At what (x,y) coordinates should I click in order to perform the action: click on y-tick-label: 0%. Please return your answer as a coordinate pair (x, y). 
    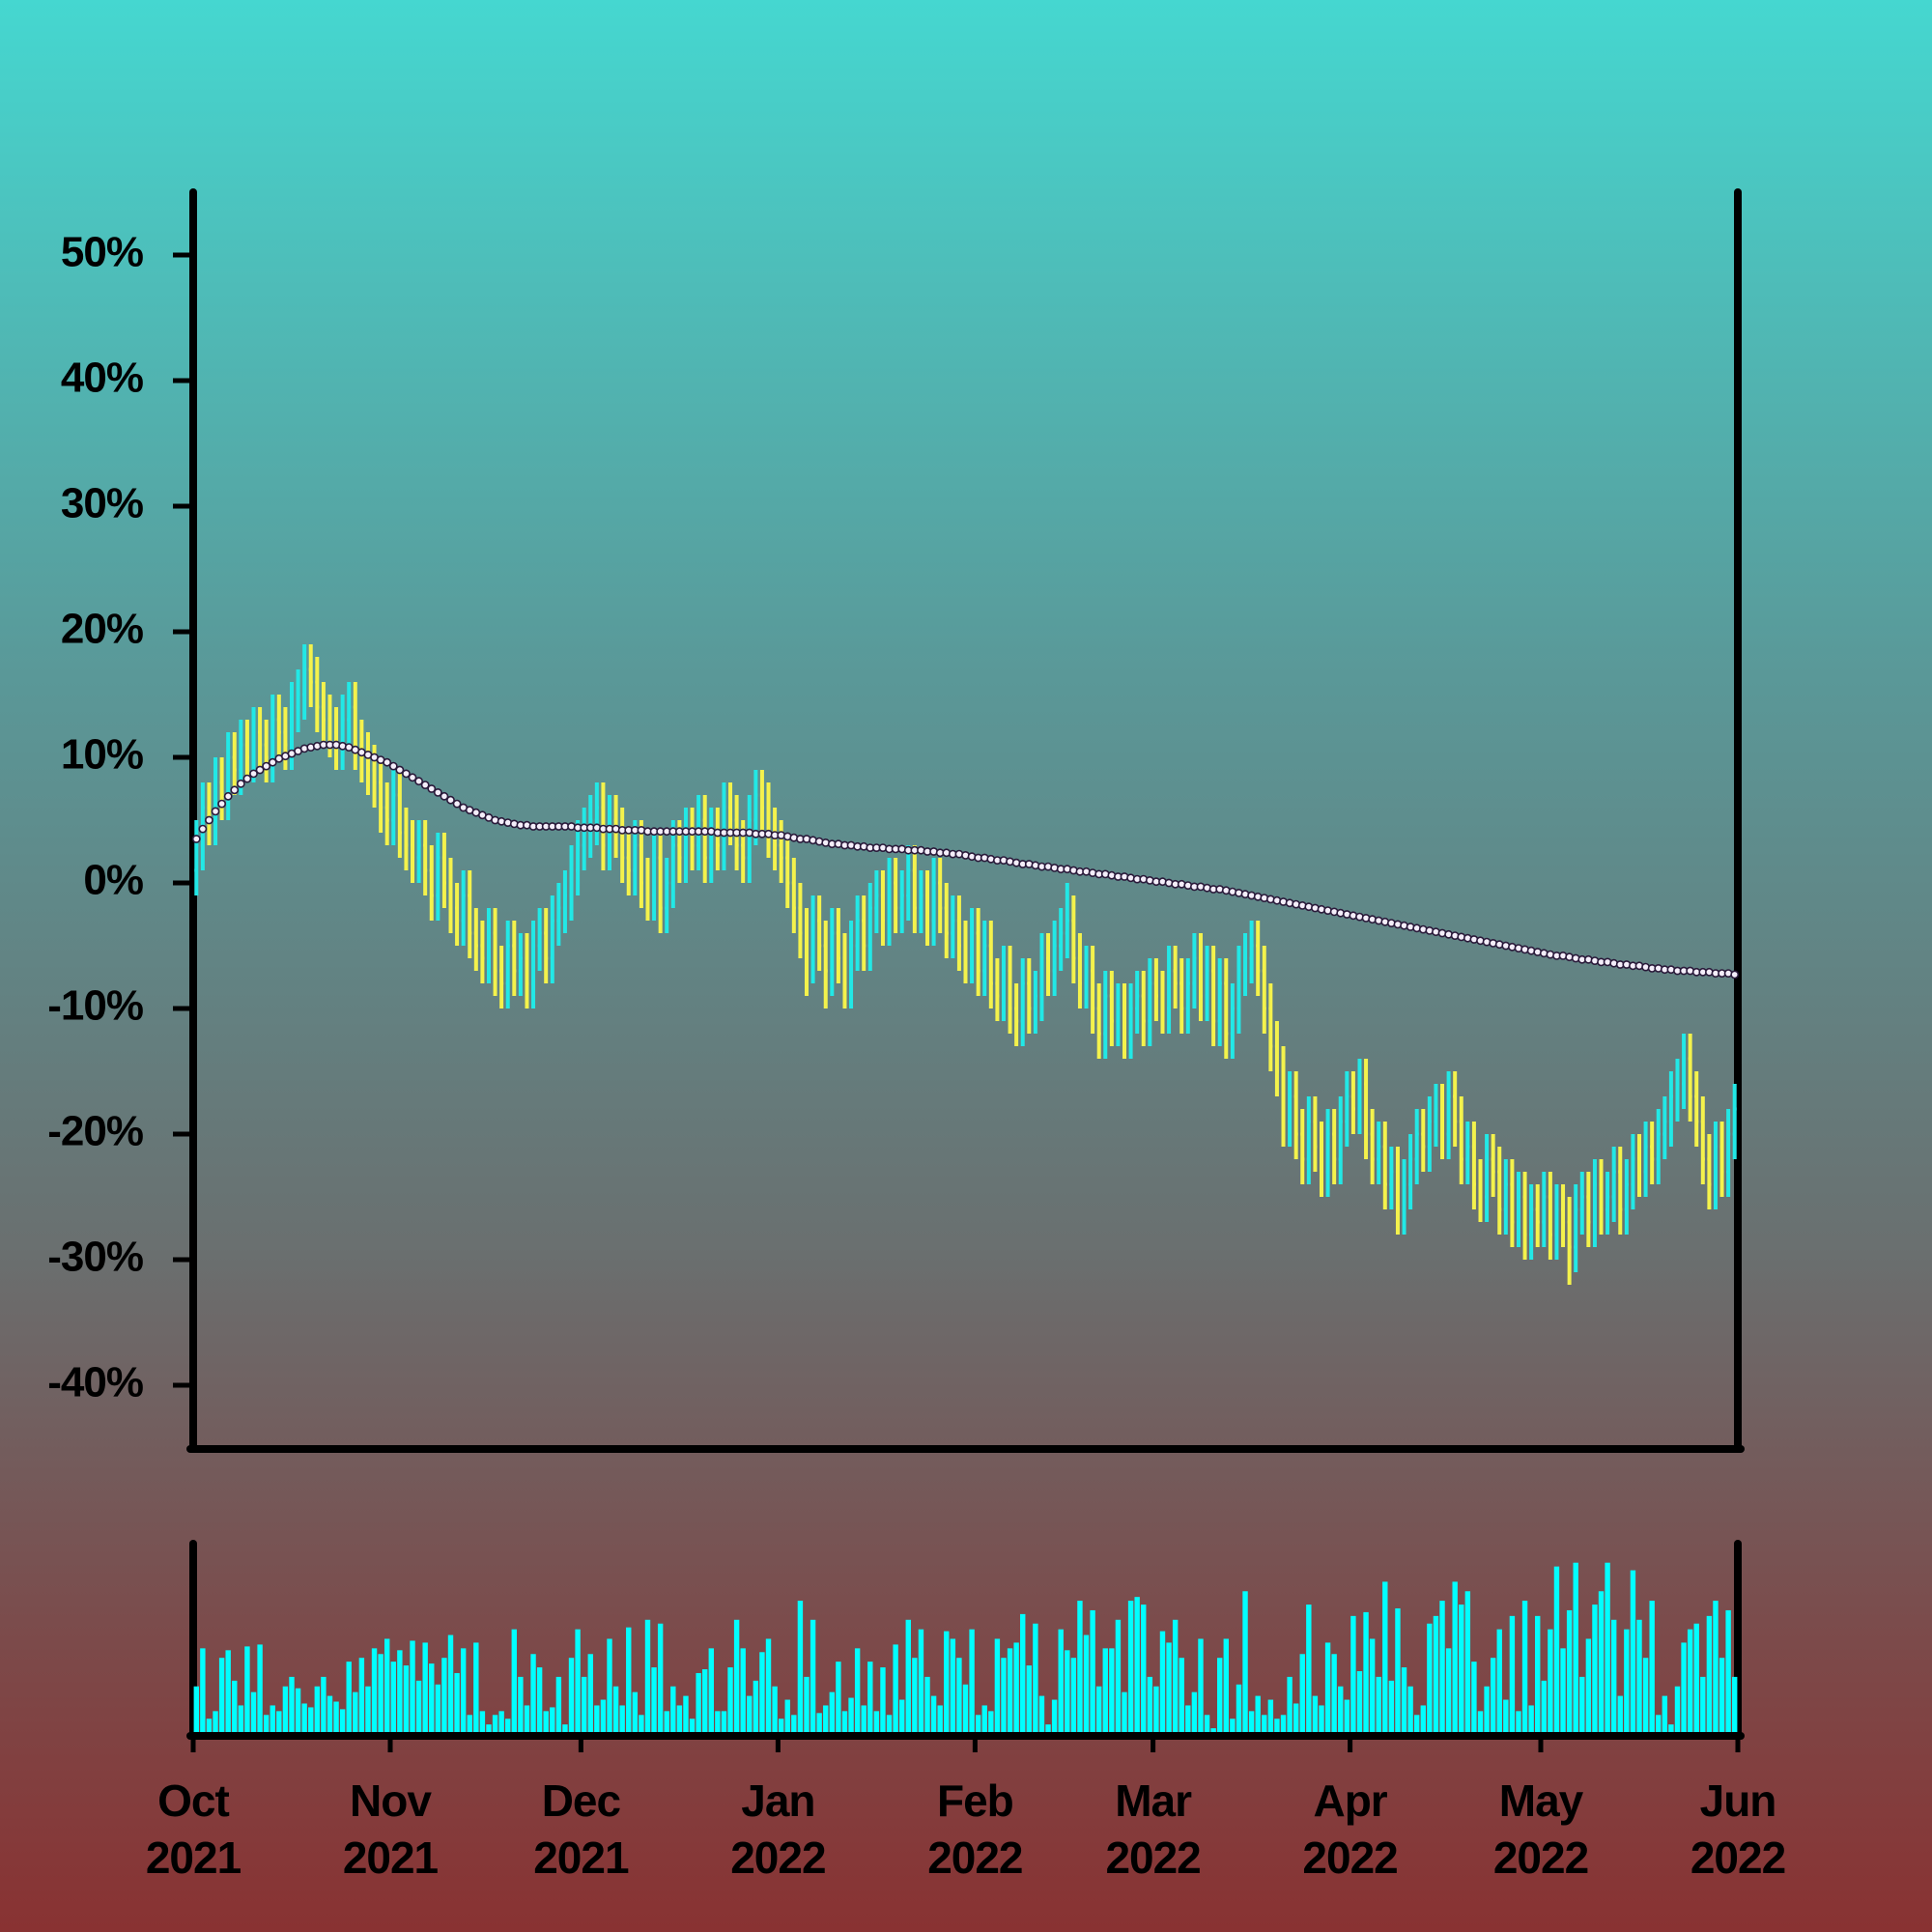
    Looking at the image, I should click on (113, 880).